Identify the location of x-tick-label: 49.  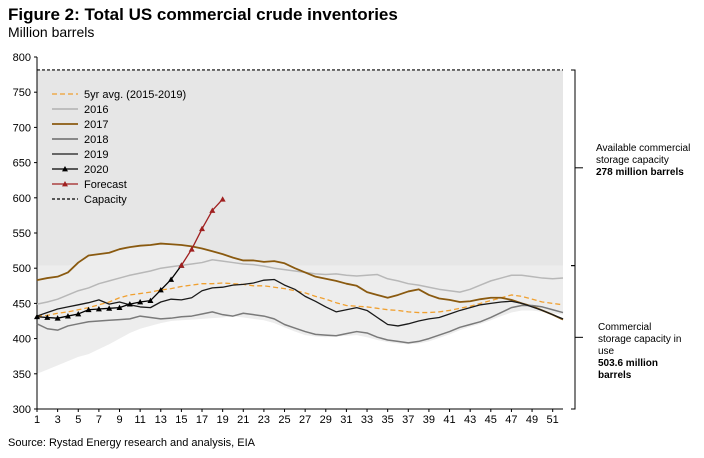
(532, 420).